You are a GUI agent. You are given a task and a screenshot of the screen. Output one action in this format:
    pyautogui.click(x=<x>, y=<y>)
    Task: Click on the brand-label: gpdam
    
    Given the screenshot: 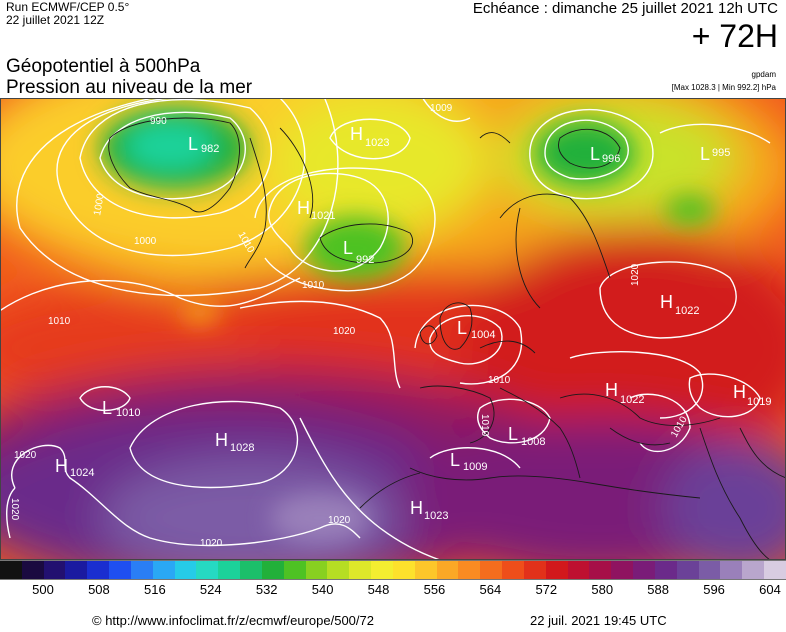 What is the action you would take?
    pyautogui.click(x=763, y=74)
    